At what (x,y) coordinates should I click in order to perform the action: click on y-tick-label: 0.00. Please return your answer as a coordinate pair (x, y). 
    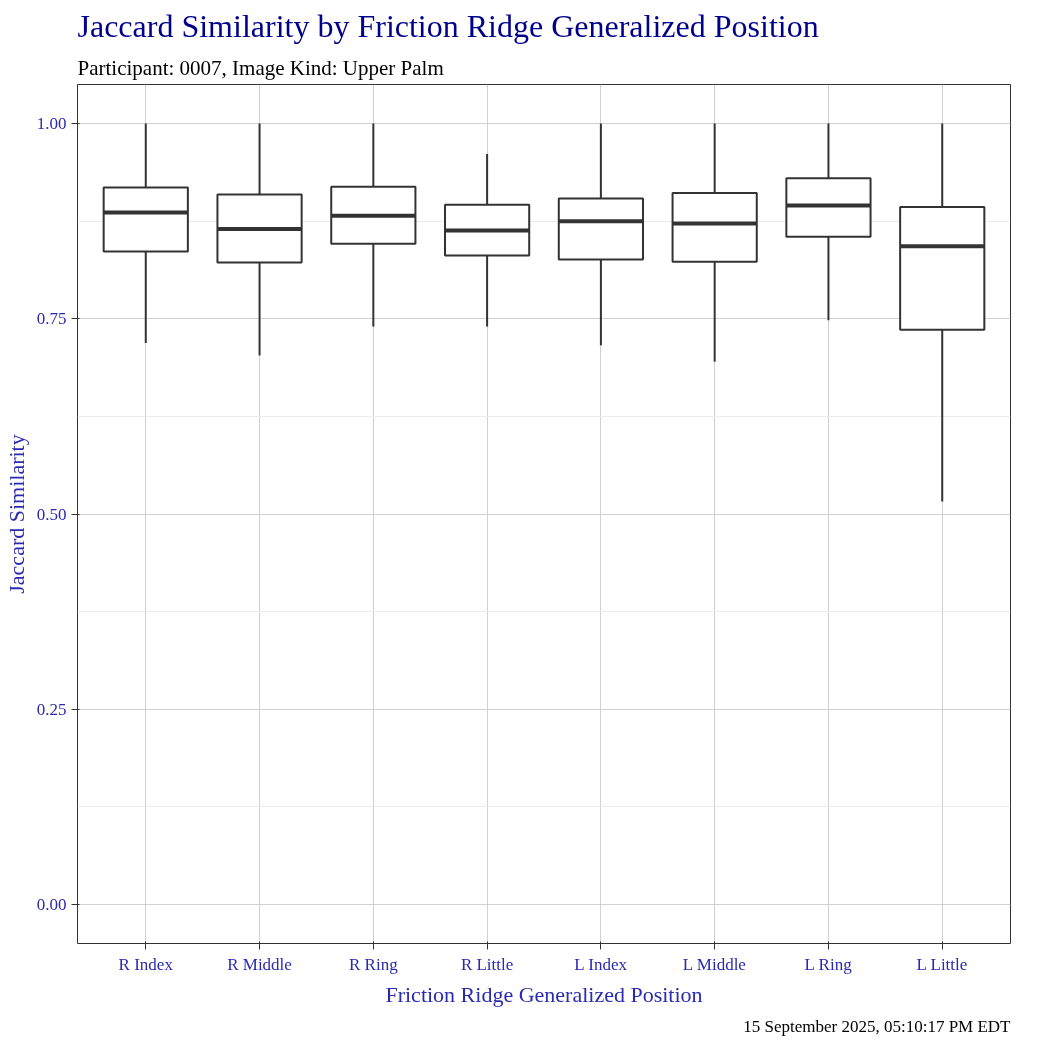
    Looking at the image, I should click on (51, 904).